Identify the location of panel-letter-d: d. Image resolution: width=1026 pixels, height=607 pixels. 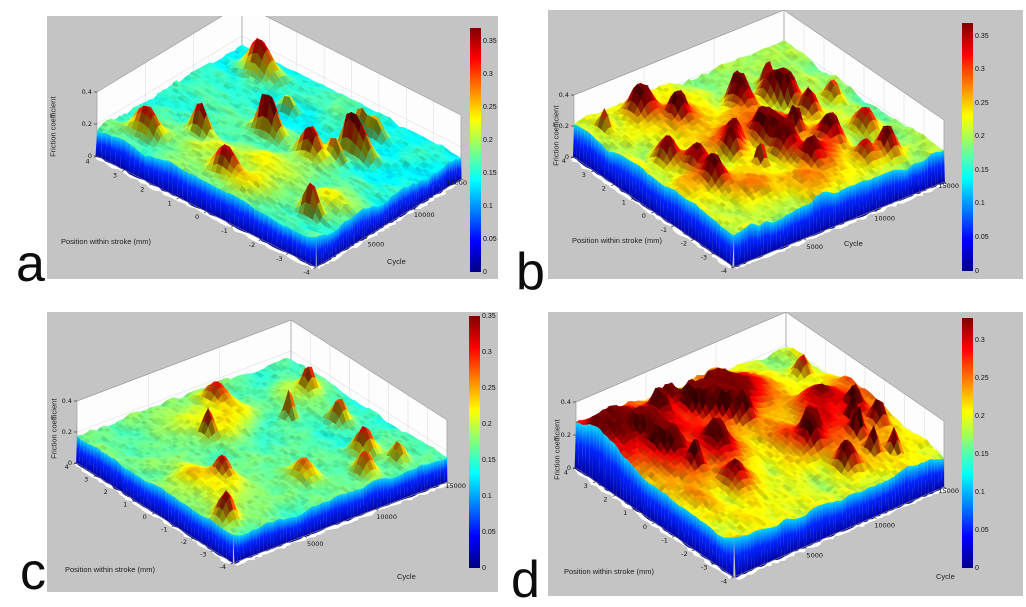
(525, 579).